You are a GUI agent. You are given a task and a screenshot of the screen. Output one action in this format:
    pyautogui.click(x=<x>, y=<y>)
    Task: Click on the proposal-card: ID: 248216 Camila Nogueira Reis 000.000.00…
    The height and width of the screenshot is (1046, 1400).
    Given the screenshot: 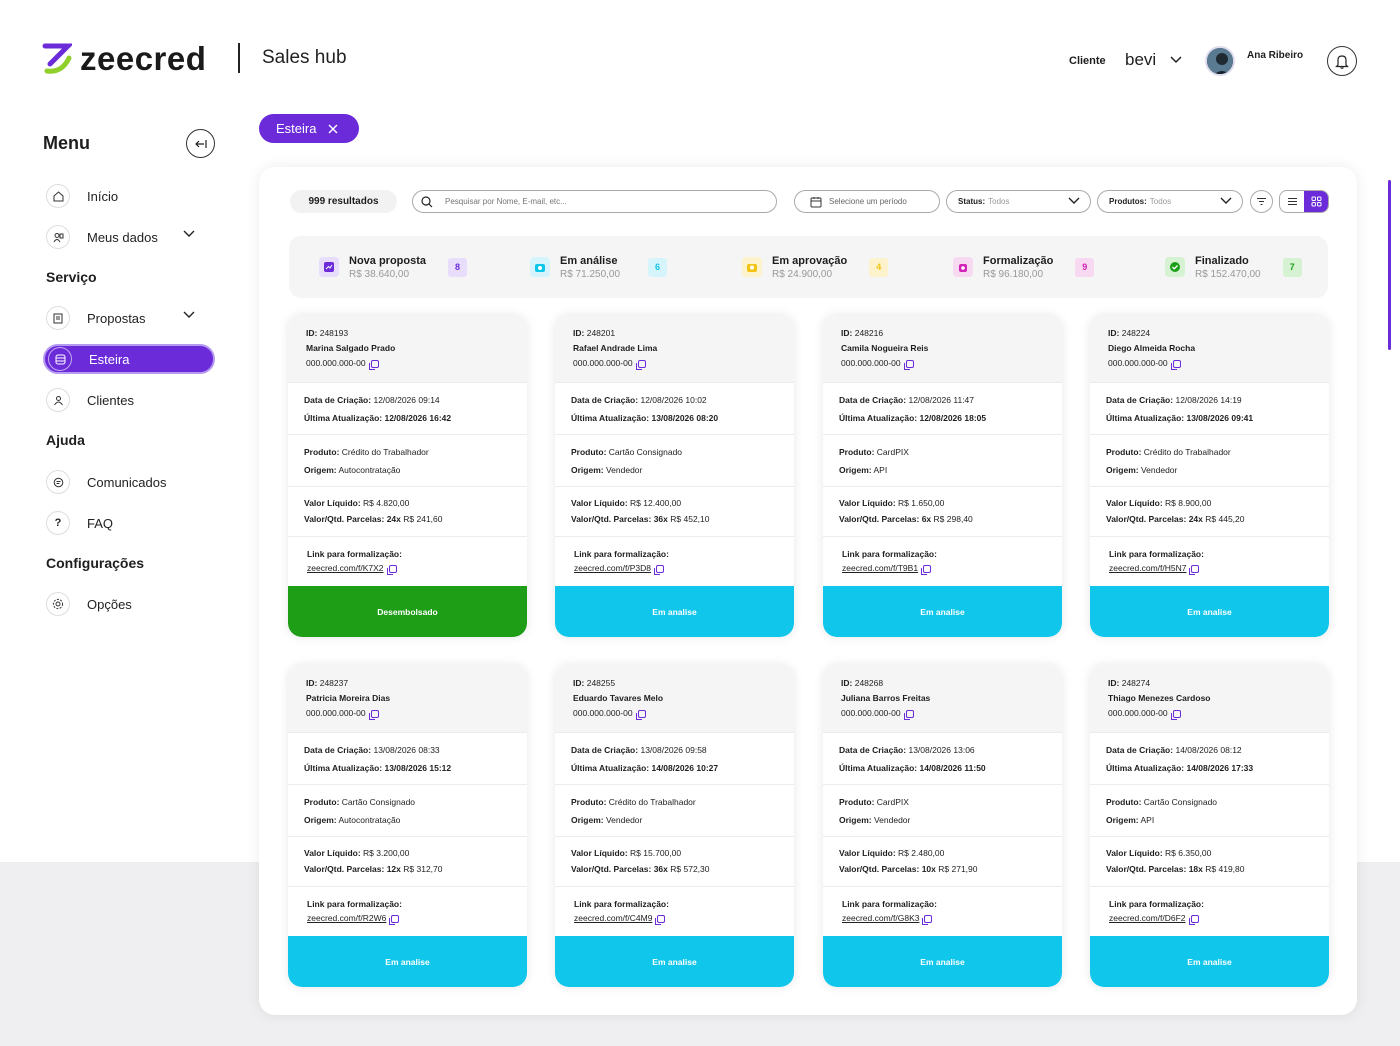 What is the action you would take?
    pyautogui.click(x=942, y=476)
    